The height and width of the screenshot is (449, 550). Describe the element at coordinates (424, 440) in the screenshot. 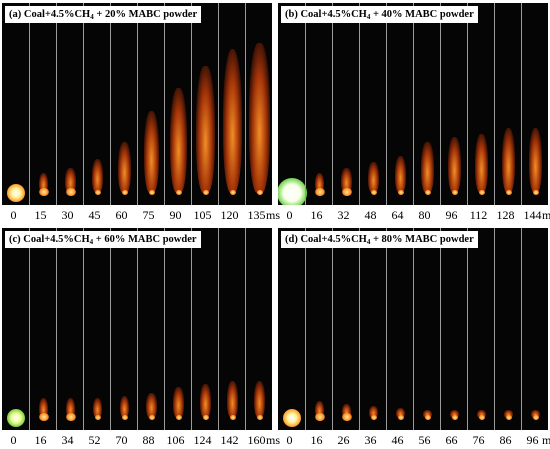

I see `time-label: 56` at that location.